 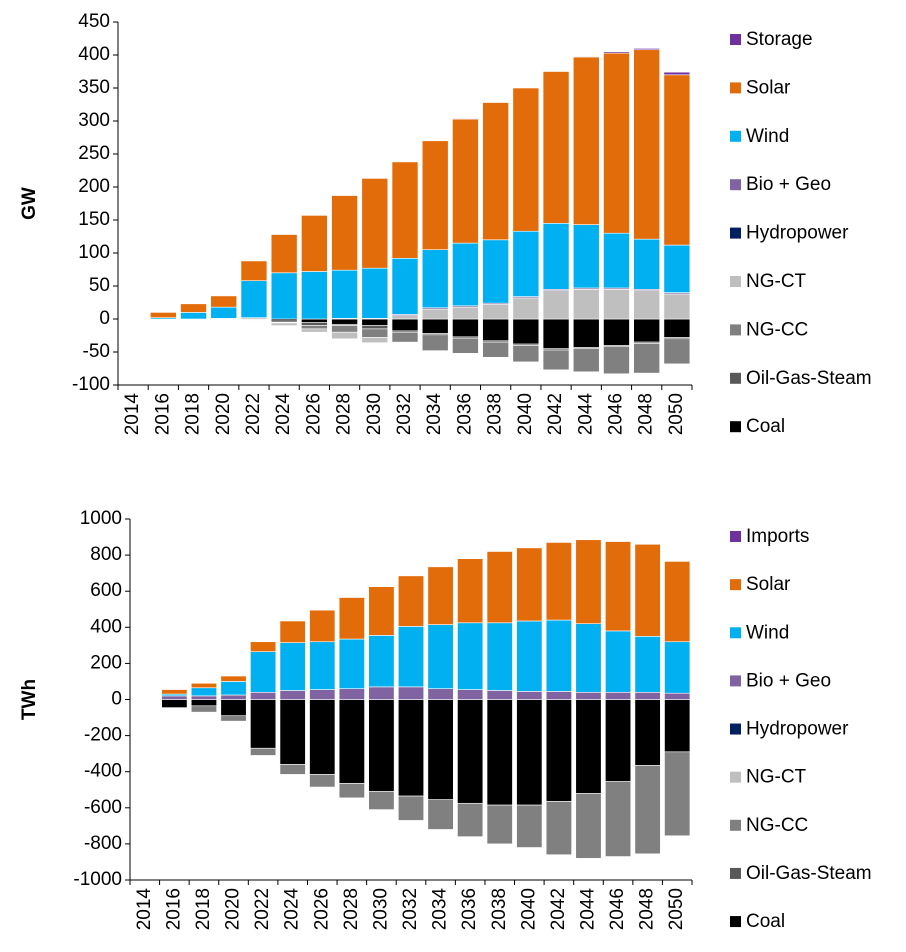 I want to click on y-tick-label: -50, so click(x=96, y=351).